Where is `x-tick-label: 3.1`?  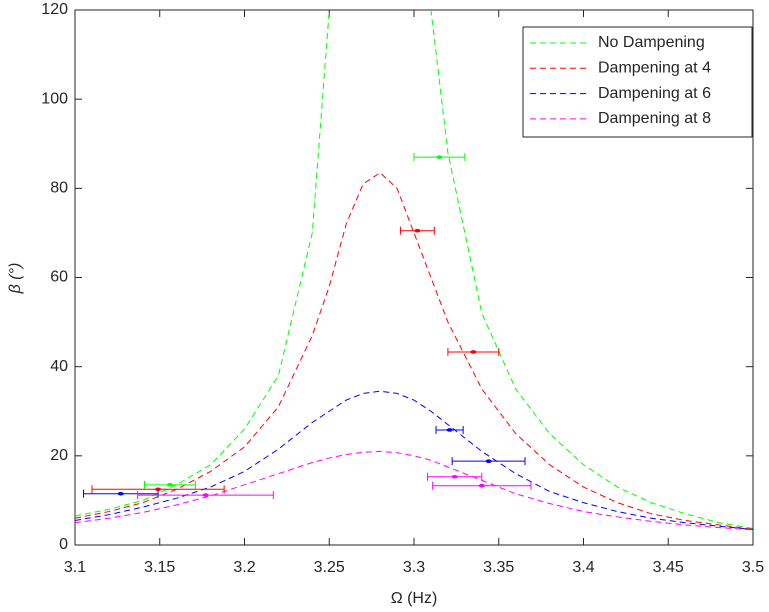 x-tick-label: 3.1 is located at coordinates (75, 567).